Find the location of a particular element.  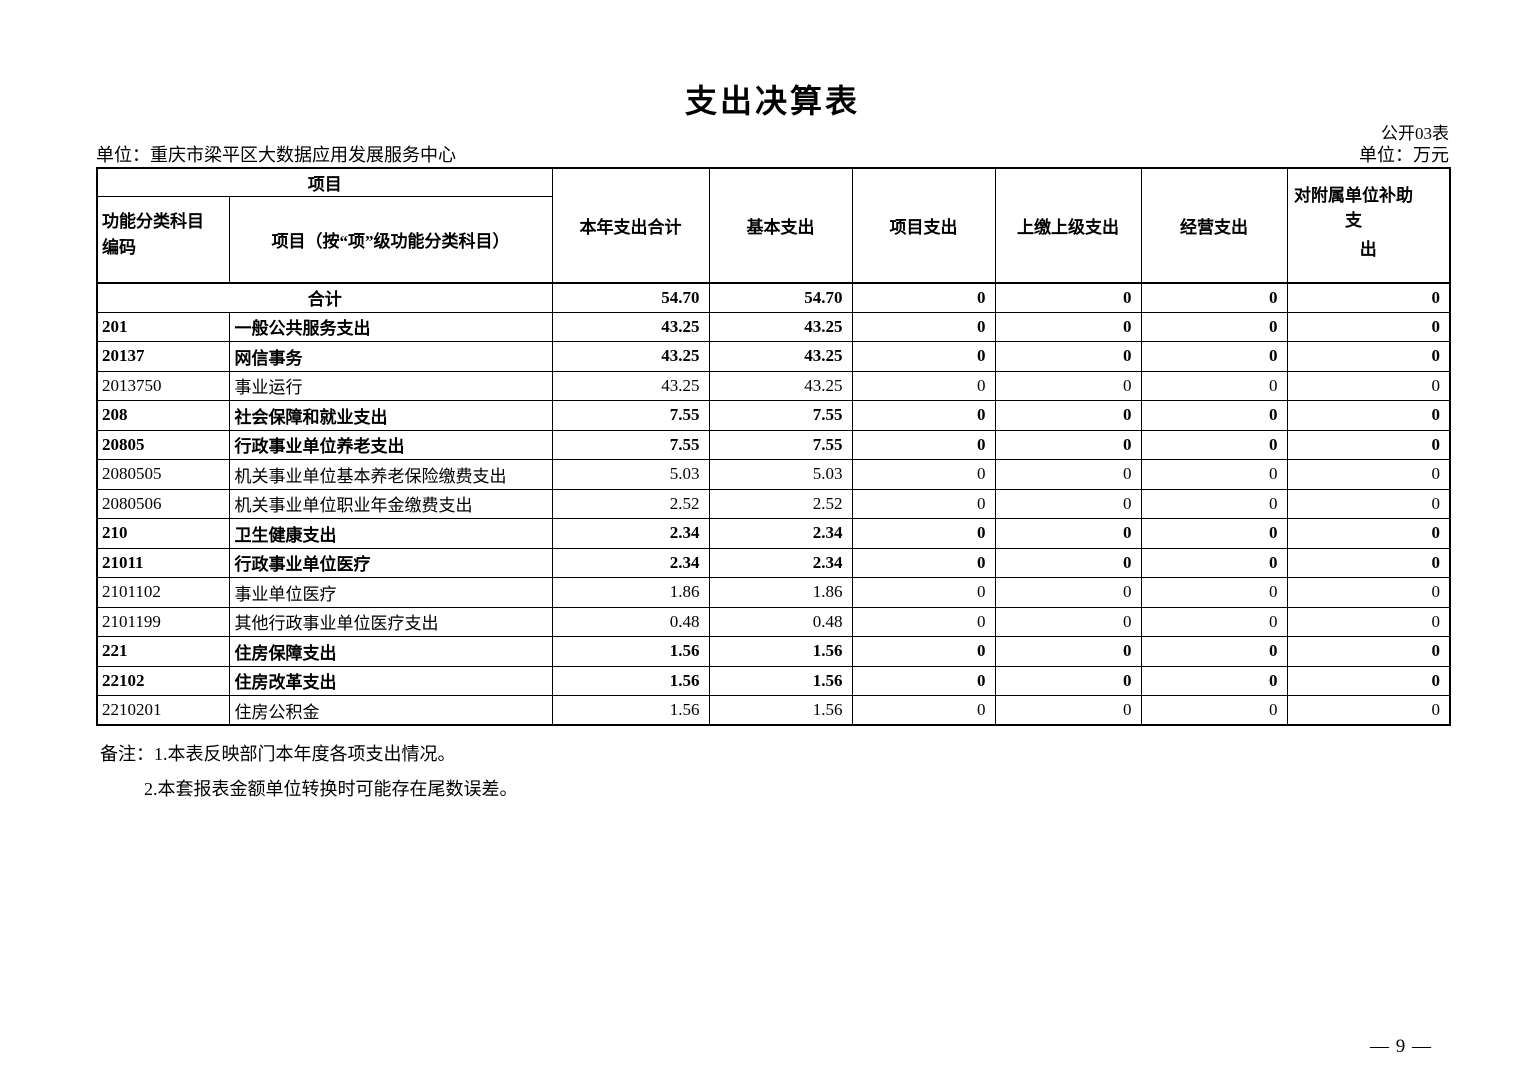

header-col-operating-expenditure: 经营支出 is located at coordinates (1214, 225).